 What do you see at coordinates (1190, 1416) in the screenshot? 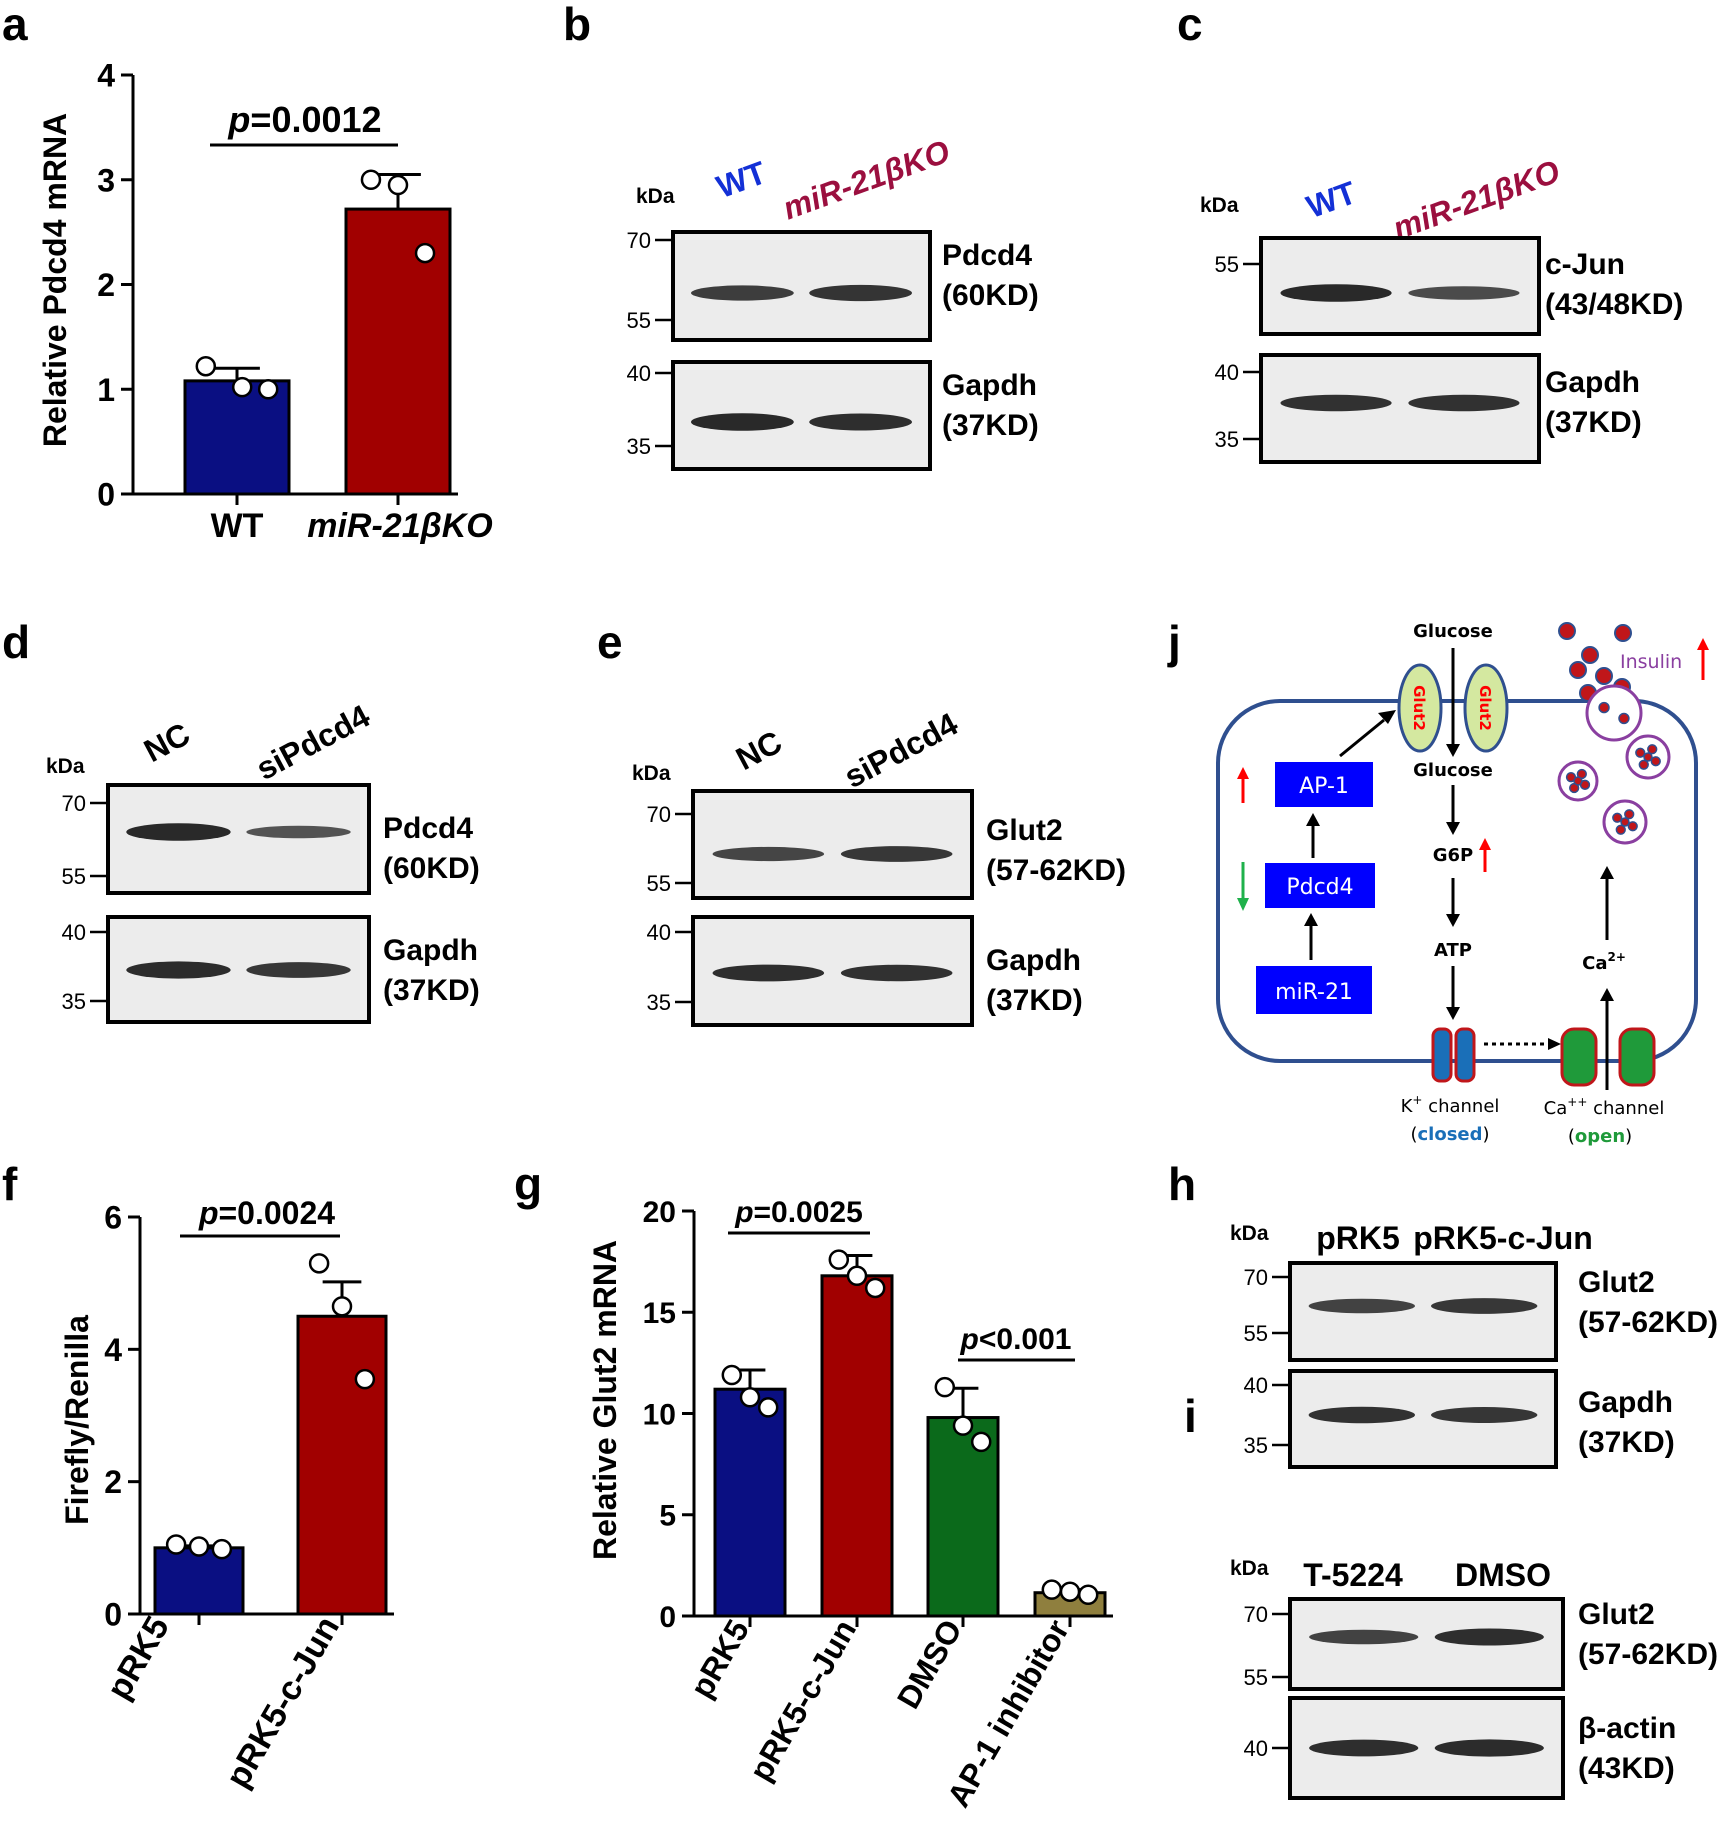
I see `panel-letter-i: i` at bounding box center [1190, 1416].